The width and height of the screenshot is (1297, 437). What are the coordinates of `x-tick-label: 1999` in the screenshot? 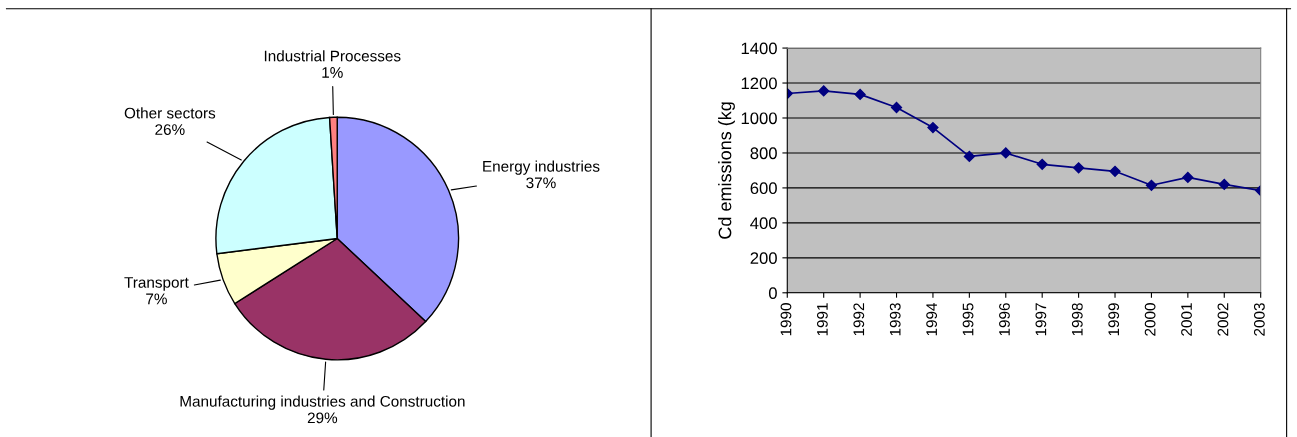 It's located at (1114, 319).